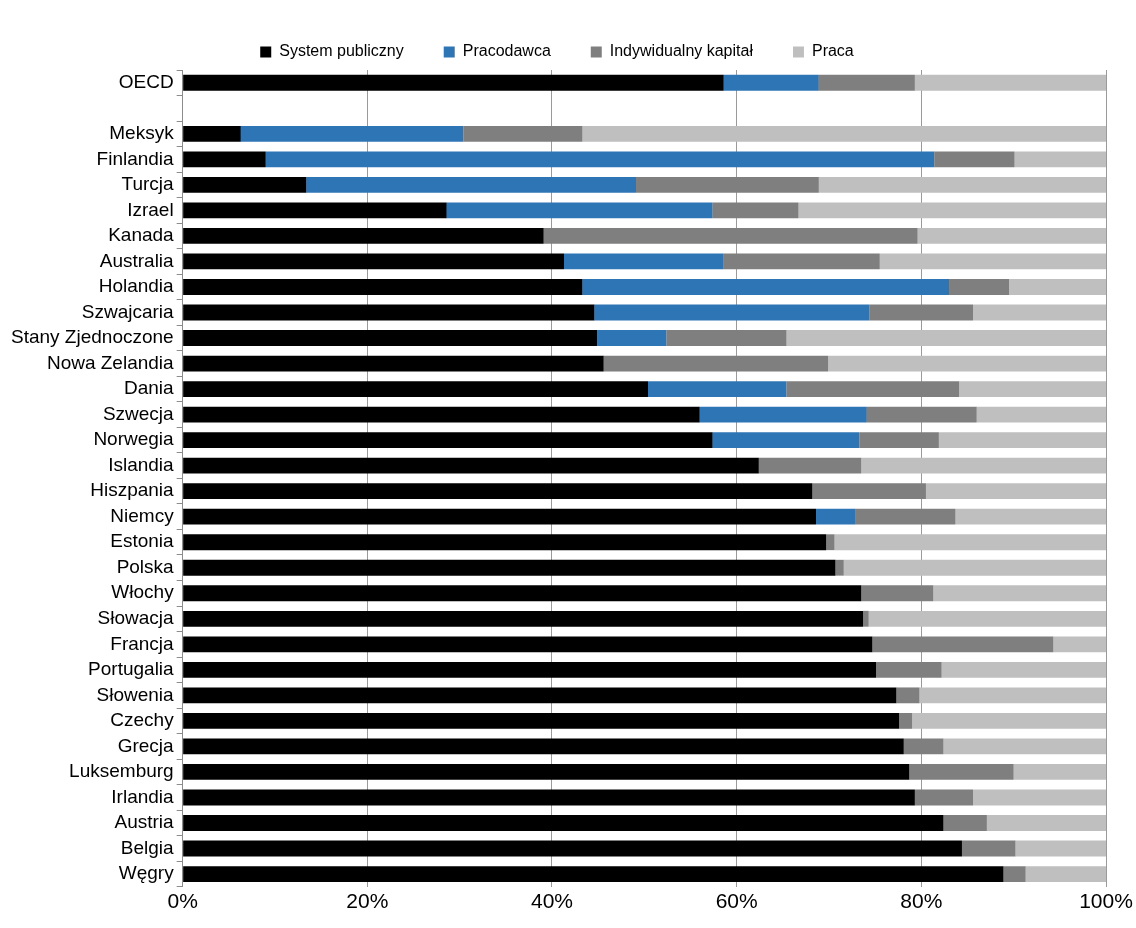  I want to click on y-tick-label: Finlandia, so click(135, 158).